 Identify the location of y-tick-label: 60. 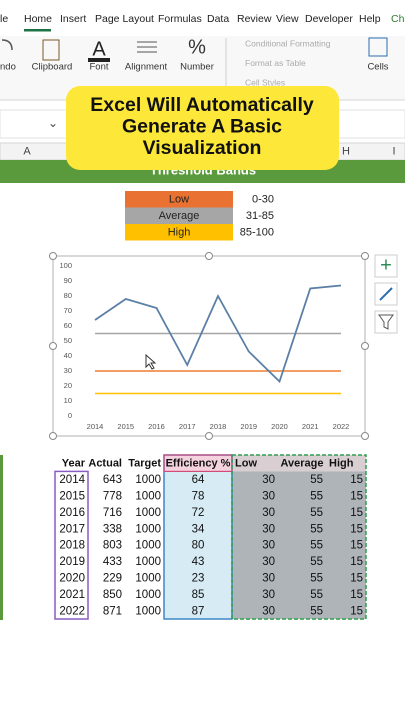
(68, 325).